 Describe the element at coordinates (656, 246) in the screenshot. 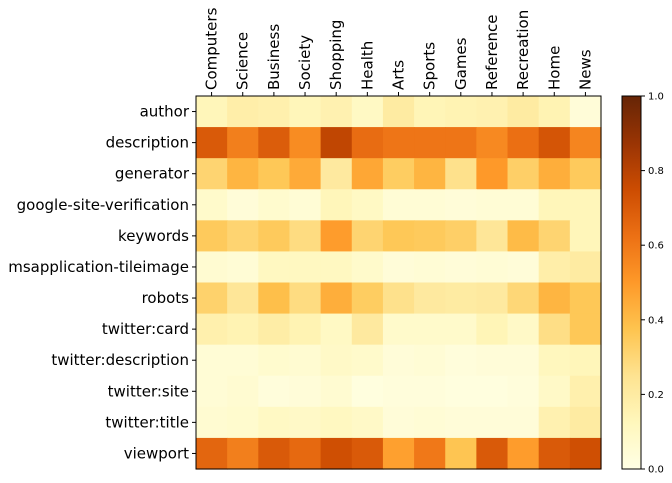

I see `colorbar-tick-label: 0.6` at that location.